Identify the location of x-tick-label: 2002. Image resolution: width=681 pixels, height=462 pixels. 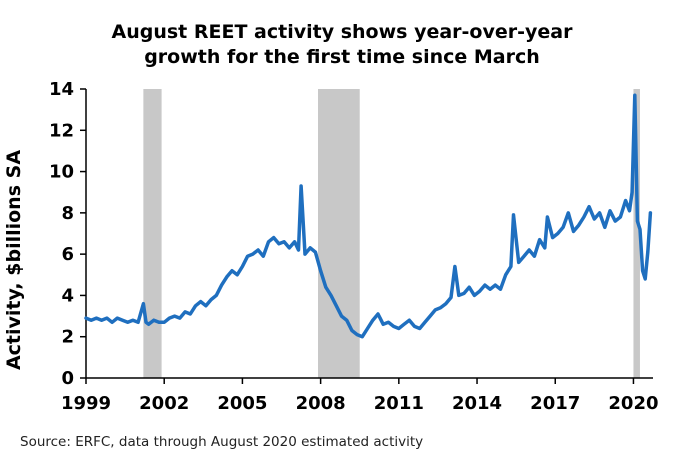
(164, 403).